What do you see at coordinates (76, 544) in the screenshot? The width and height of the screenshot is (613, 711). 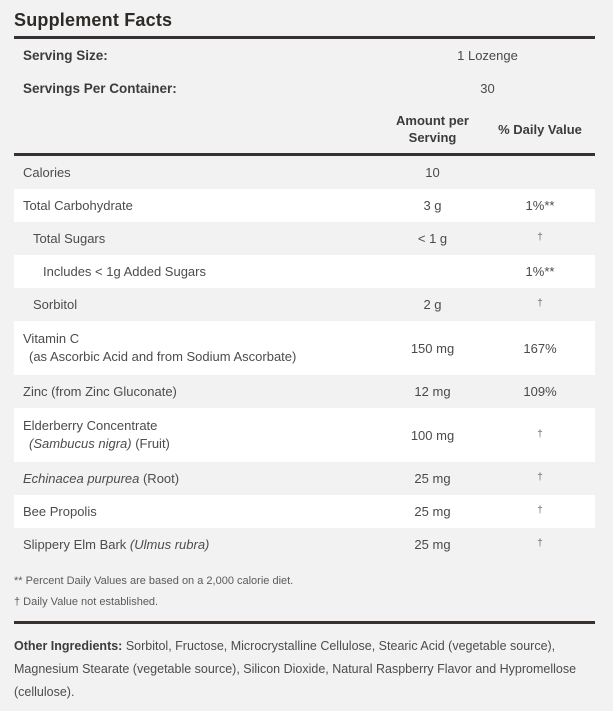 I see `nutrient-name-segment: Slippery Elm Bark` at bounding box center [76, 544].